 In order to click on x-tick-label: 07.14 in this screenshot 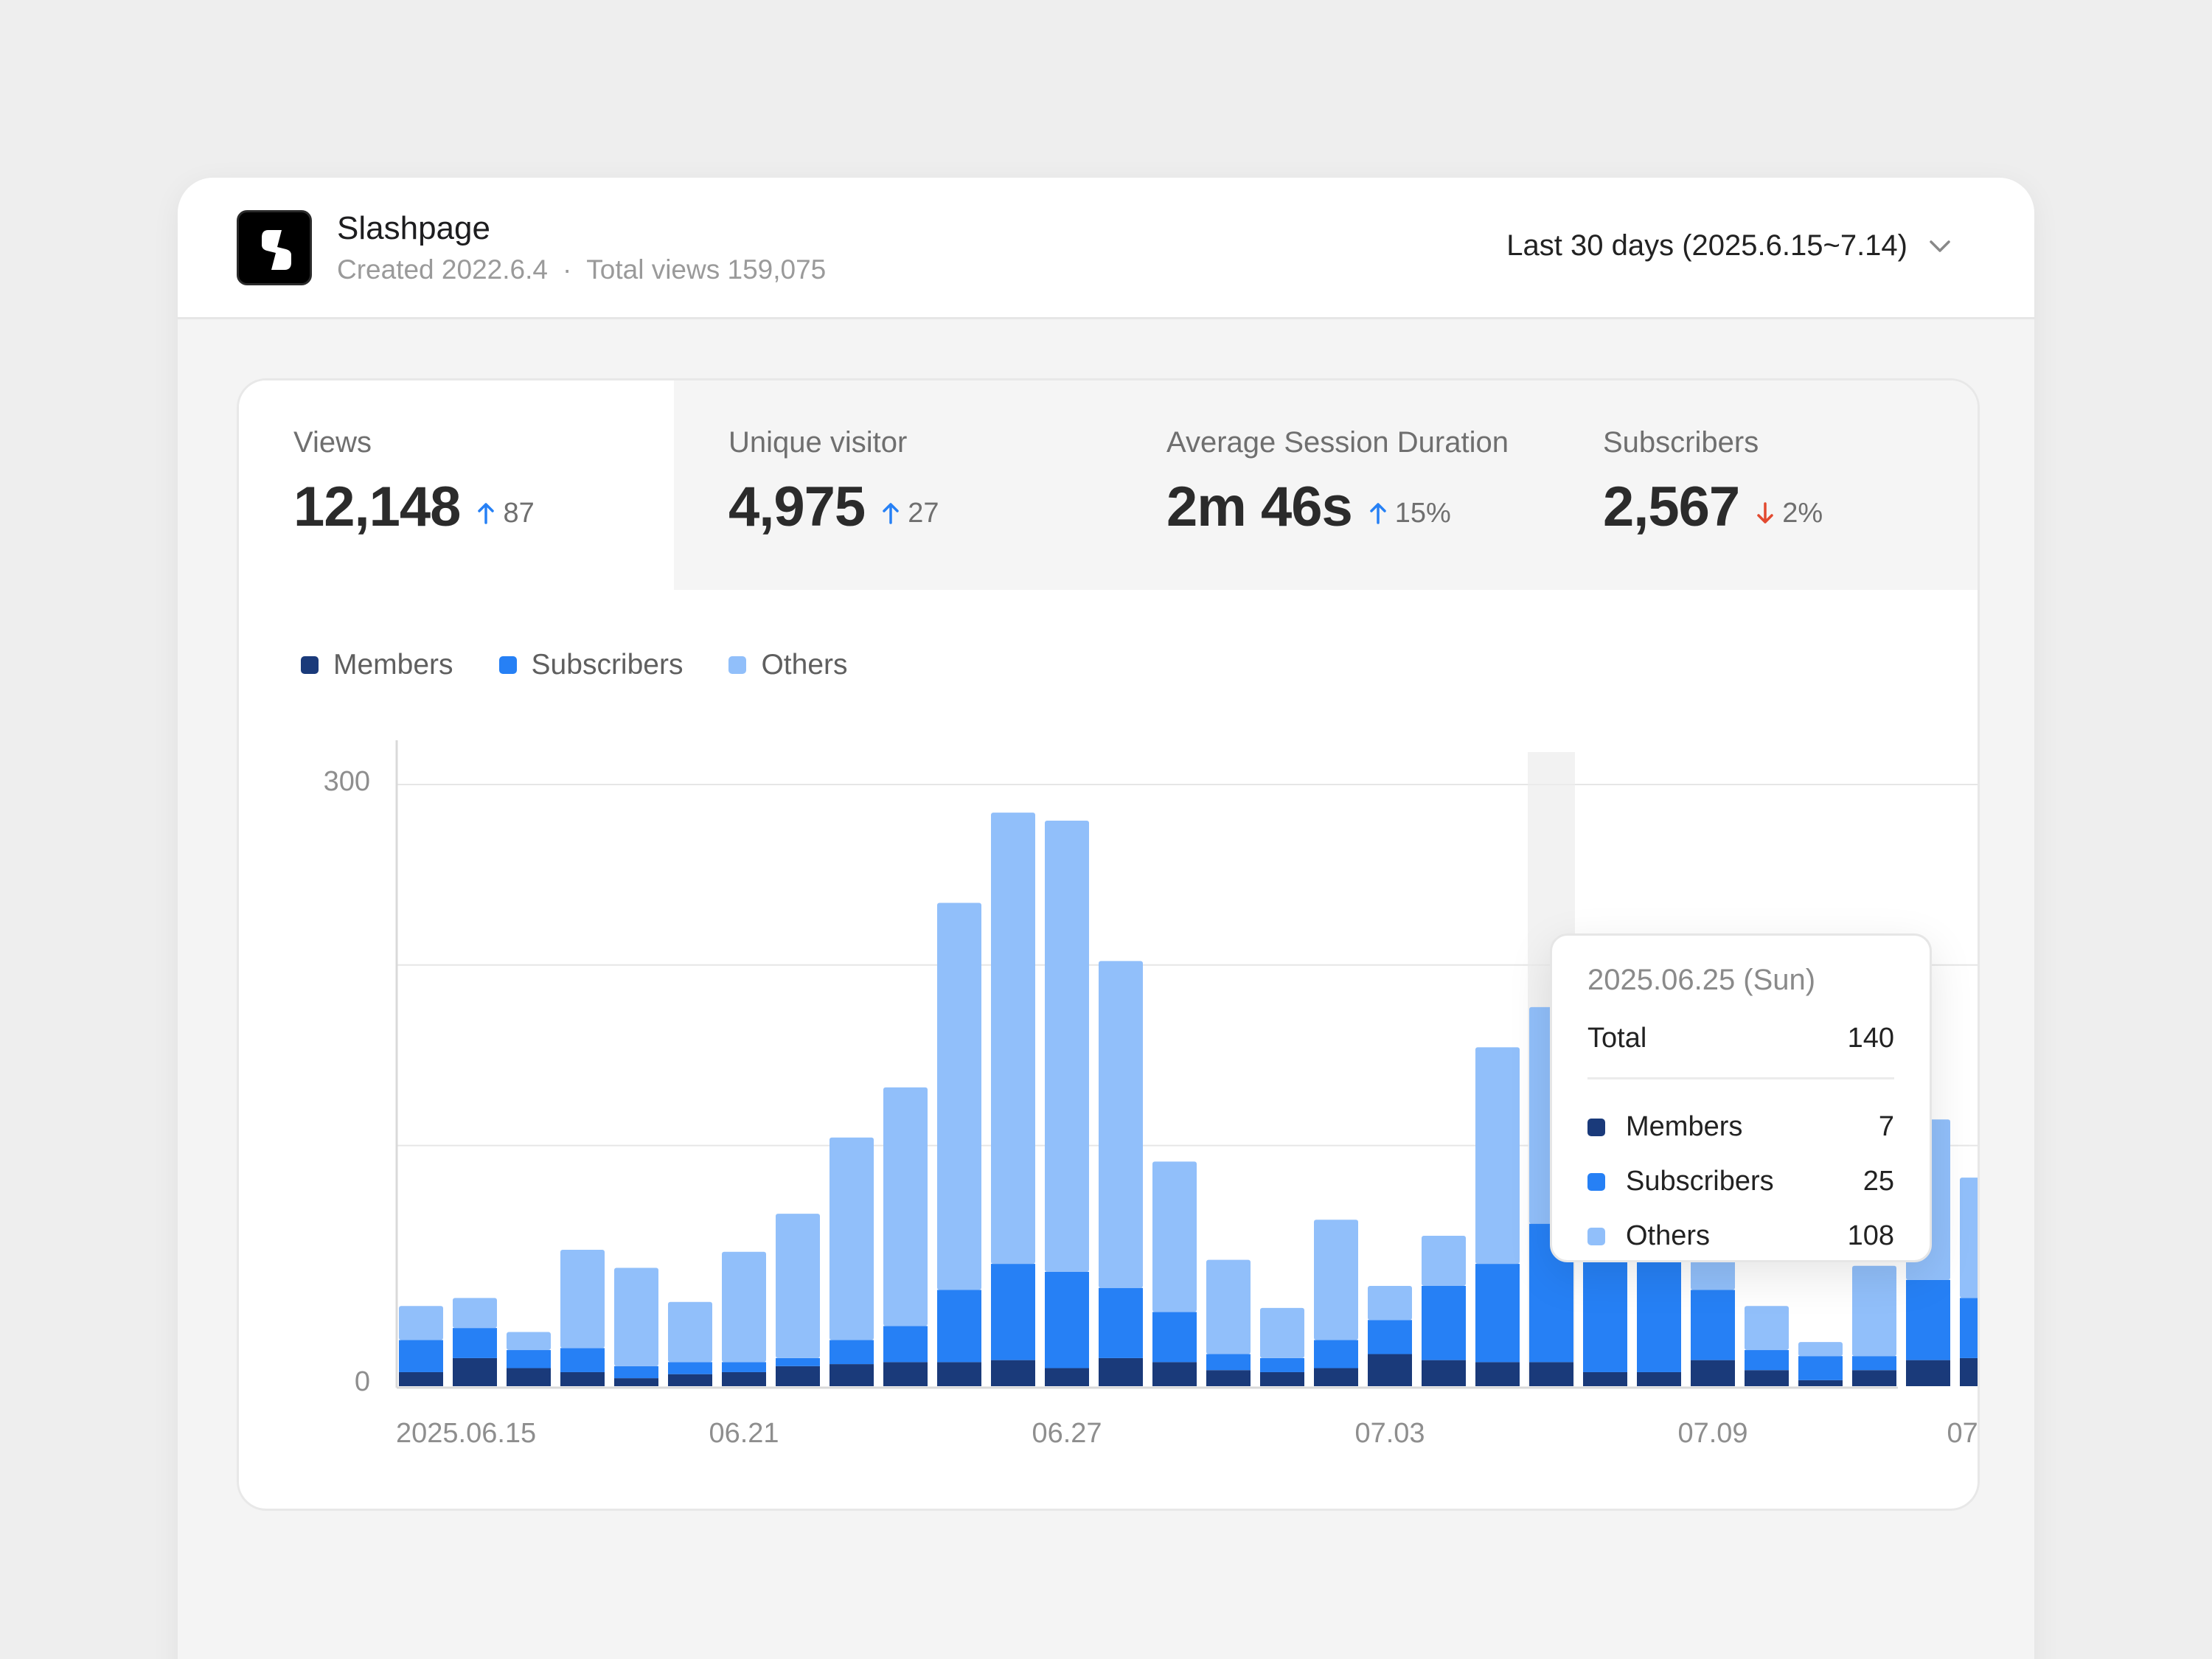, I will do `click(1963, 1433)`.